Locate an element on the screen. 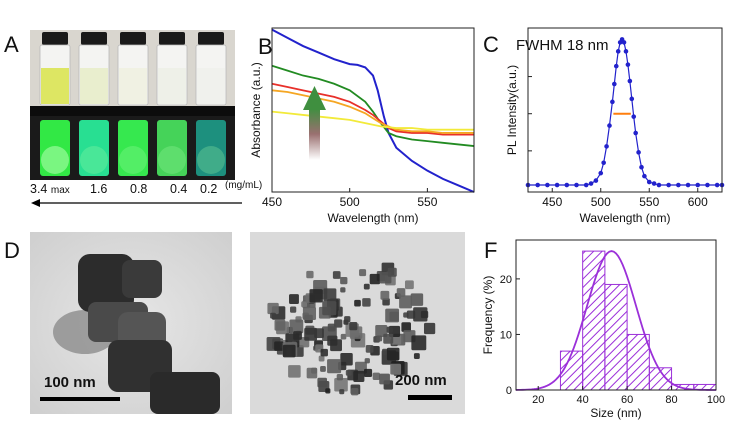 The image size is (737, 424). vial-fluorescence is located at coordinates (172, 148).